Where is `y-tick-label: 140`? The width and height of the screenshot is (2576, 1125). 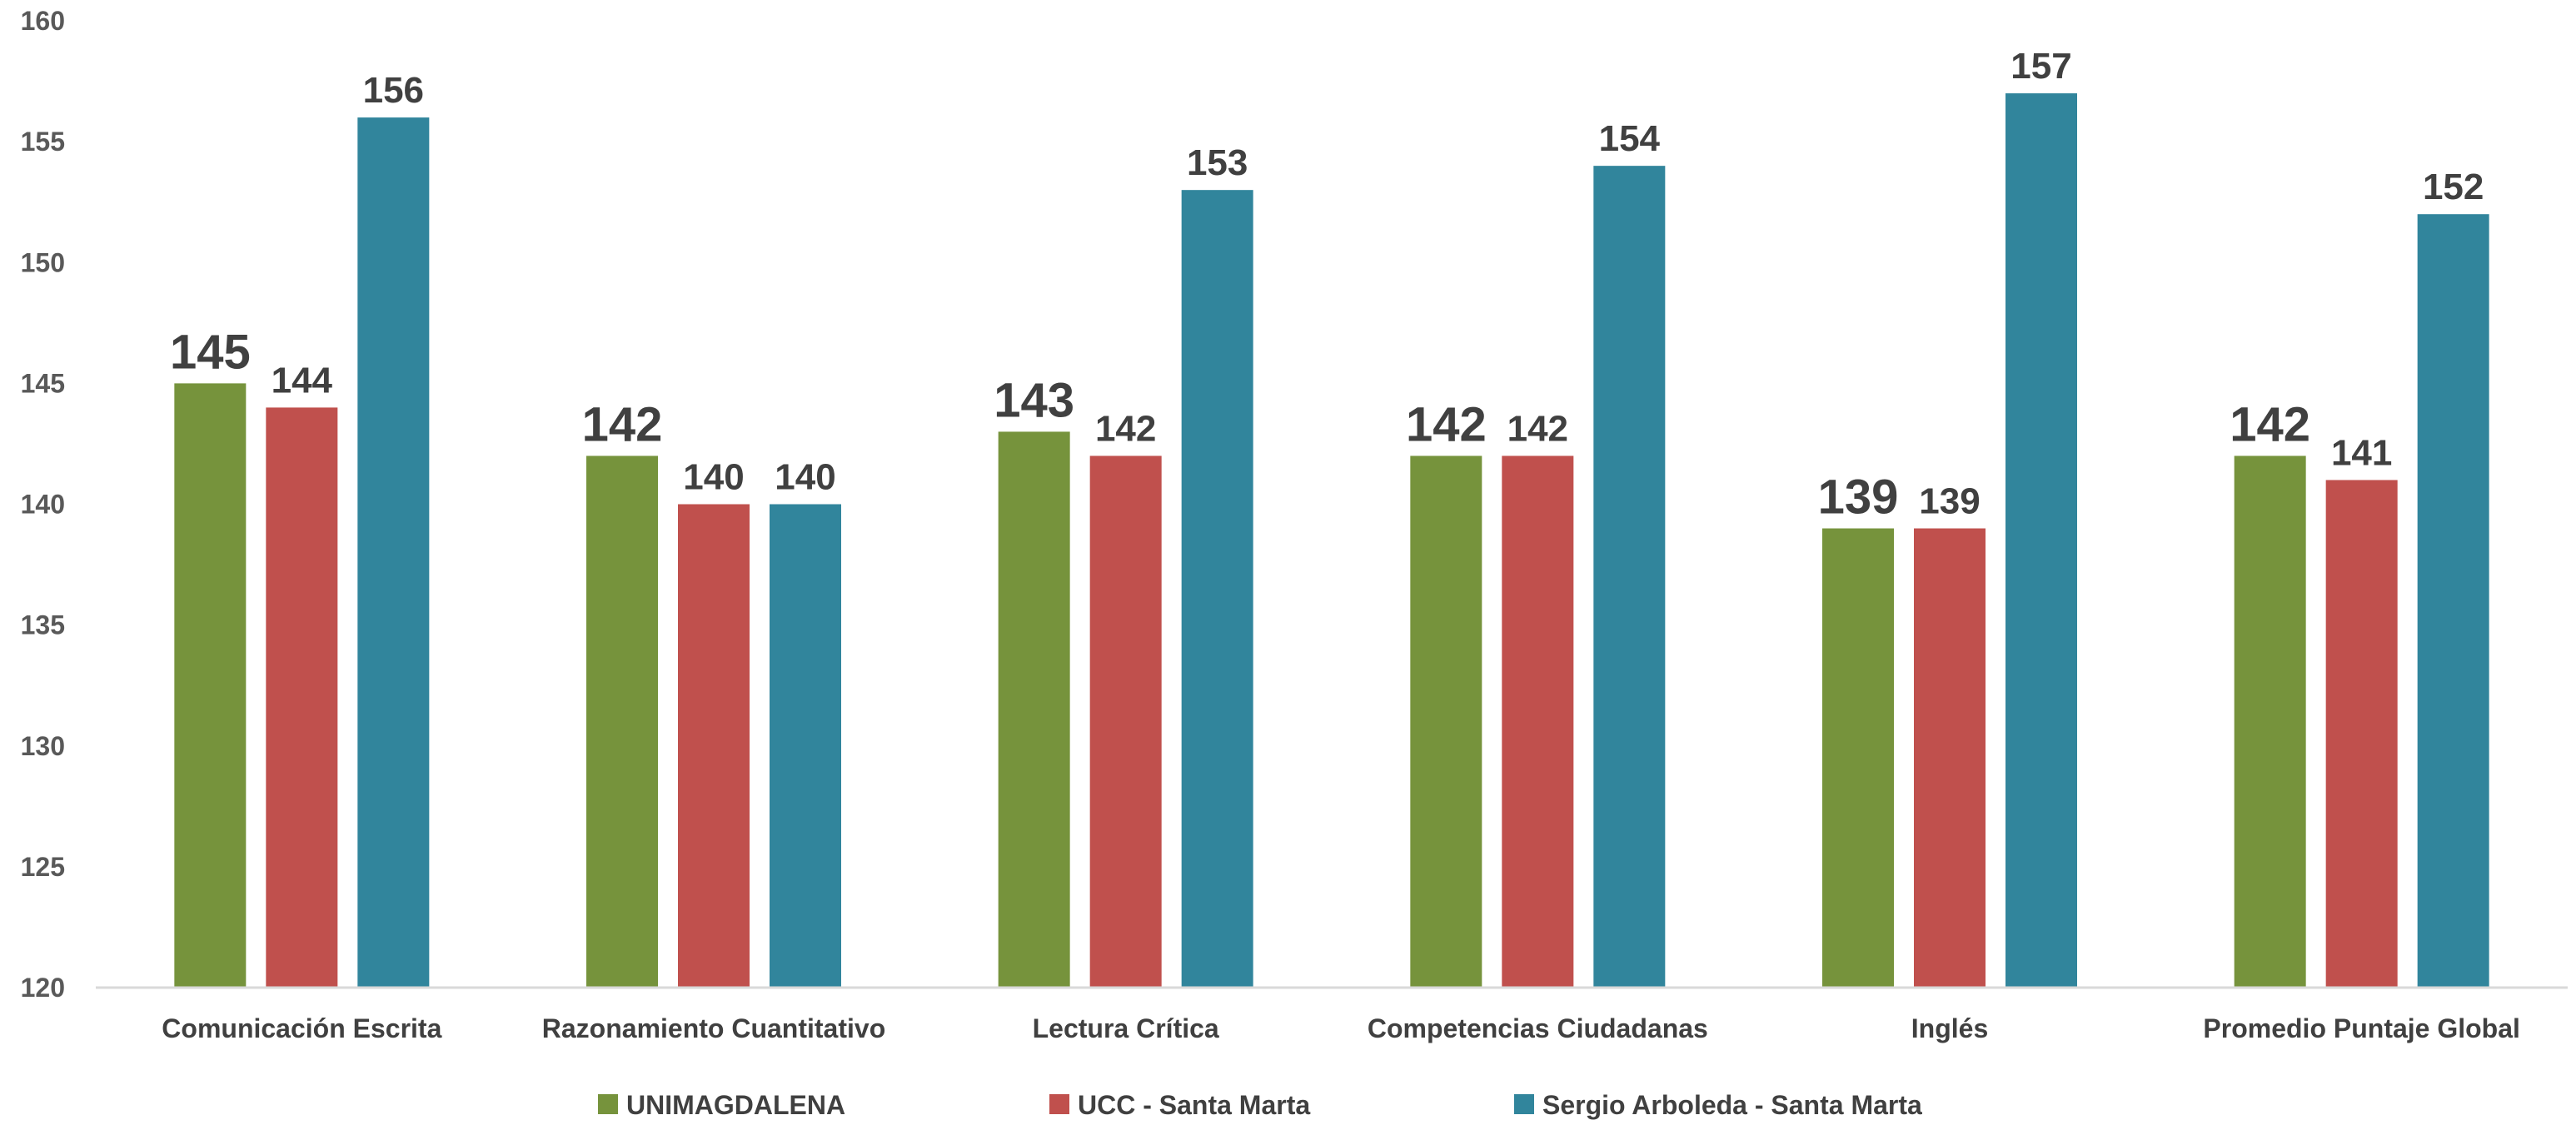 y-tick-label: 140 is located at coordinates (43, 505).